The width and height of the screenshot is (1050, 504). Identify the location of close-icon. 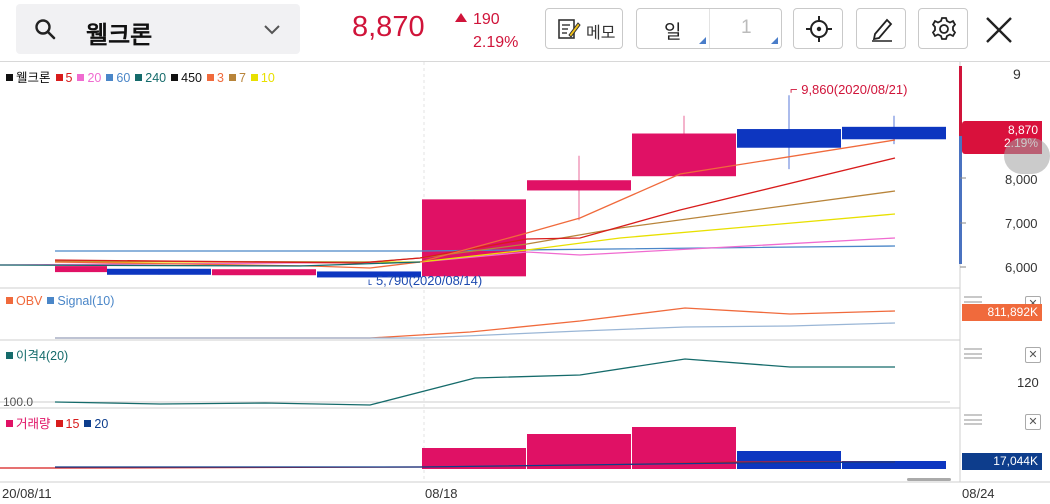
(999, 30).